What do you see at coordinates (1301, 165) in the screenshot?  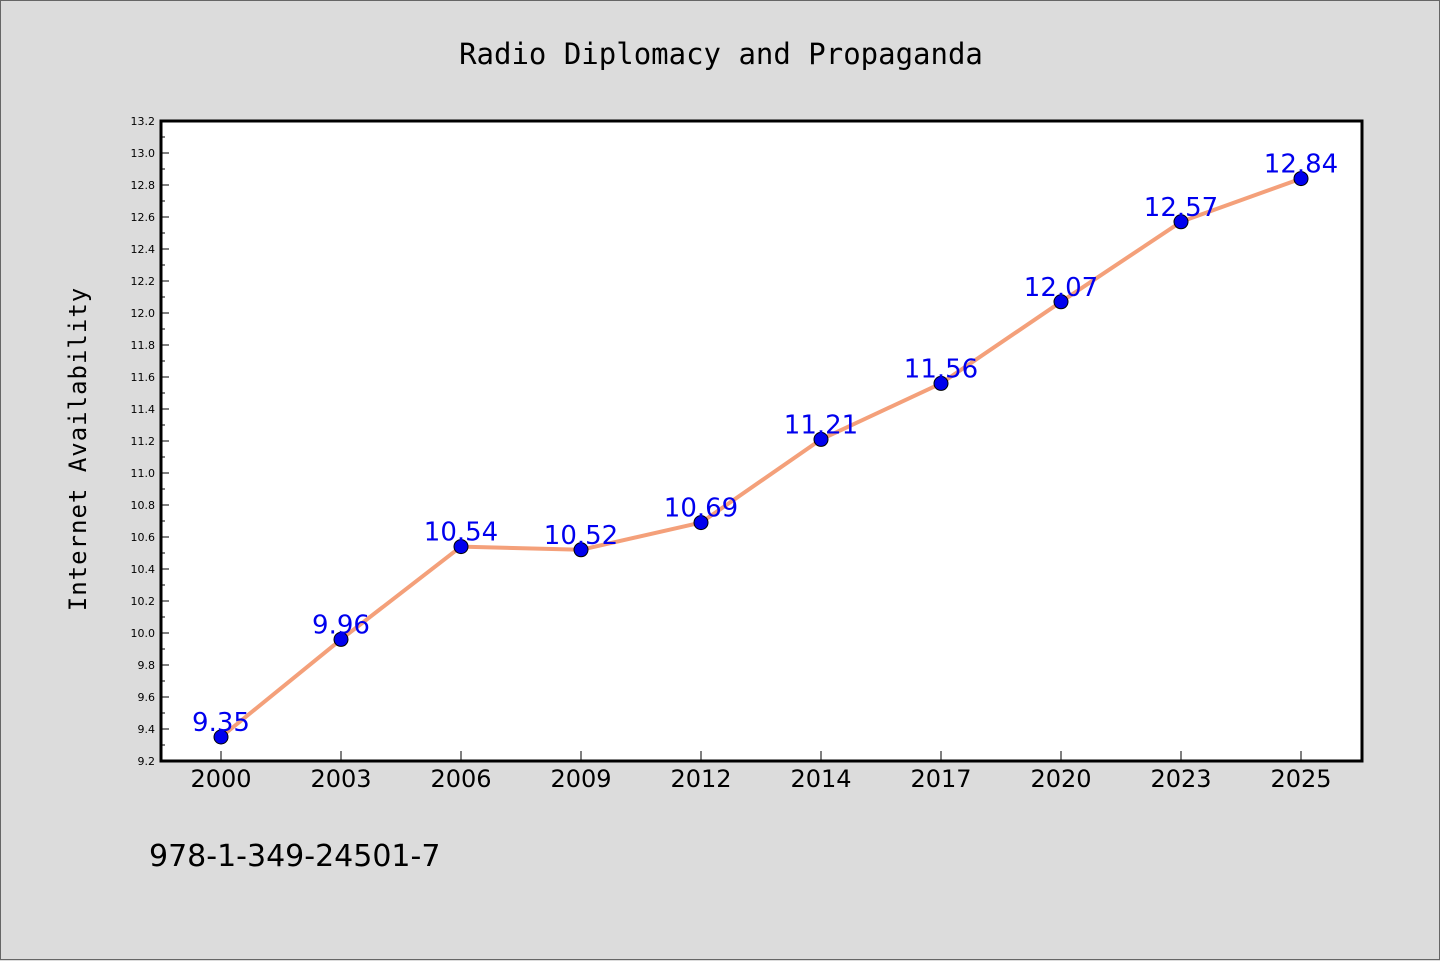 I see `data-label: 12.84` at bounding box center [1301, 165].